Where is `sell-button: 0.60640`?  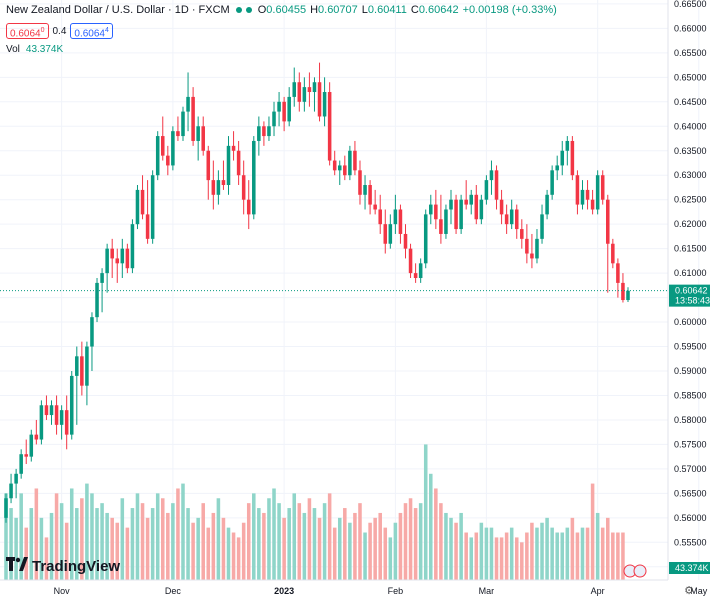 sell-button: 0.60640 is located at coordinates (27, 31).